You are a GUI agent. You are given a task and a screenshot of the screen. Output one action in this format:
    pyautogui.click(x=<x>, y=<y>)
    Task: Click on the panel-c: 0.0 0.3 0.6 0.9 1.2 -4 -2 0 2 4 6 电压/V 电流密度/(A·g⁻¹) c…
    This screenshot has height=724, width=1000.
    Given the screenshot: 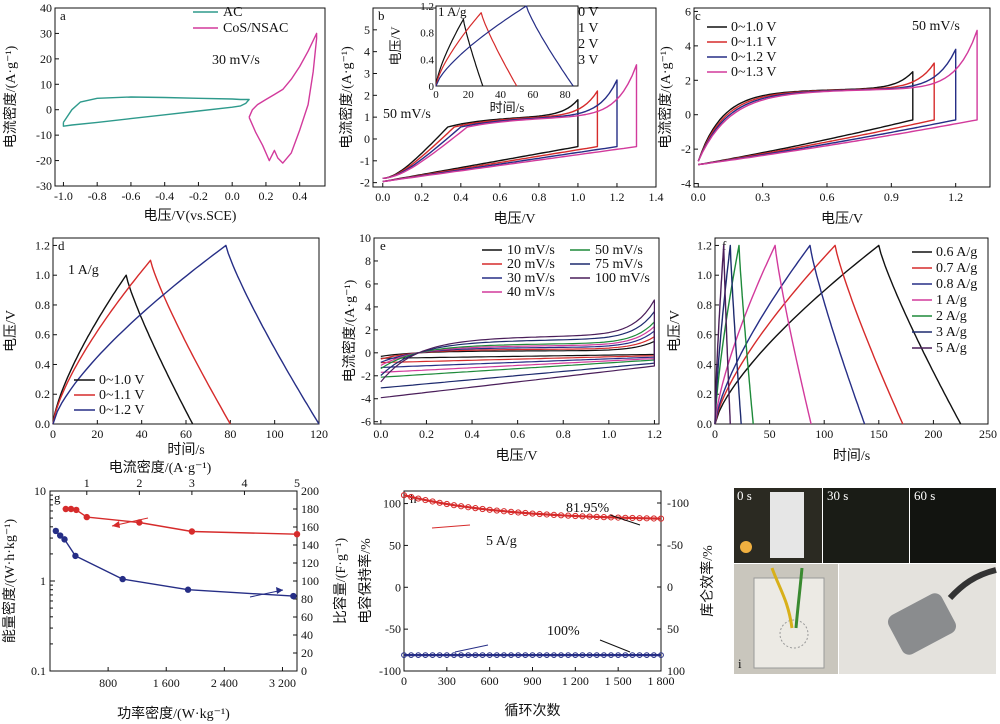 What is the action you would take?
    pyautogui.click(x=824, y=115)
    